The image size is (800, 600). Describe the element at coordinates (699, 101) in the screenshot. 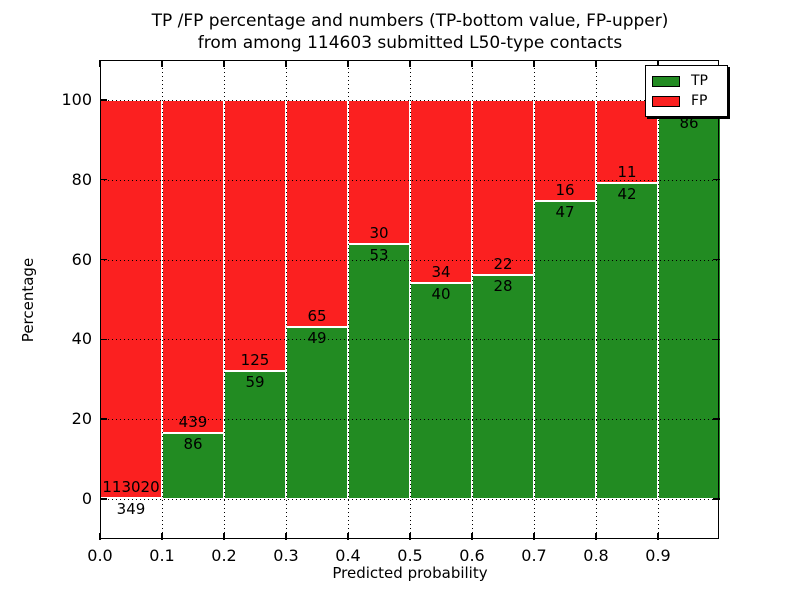

I see `legend-label-fp: FP` at that location.